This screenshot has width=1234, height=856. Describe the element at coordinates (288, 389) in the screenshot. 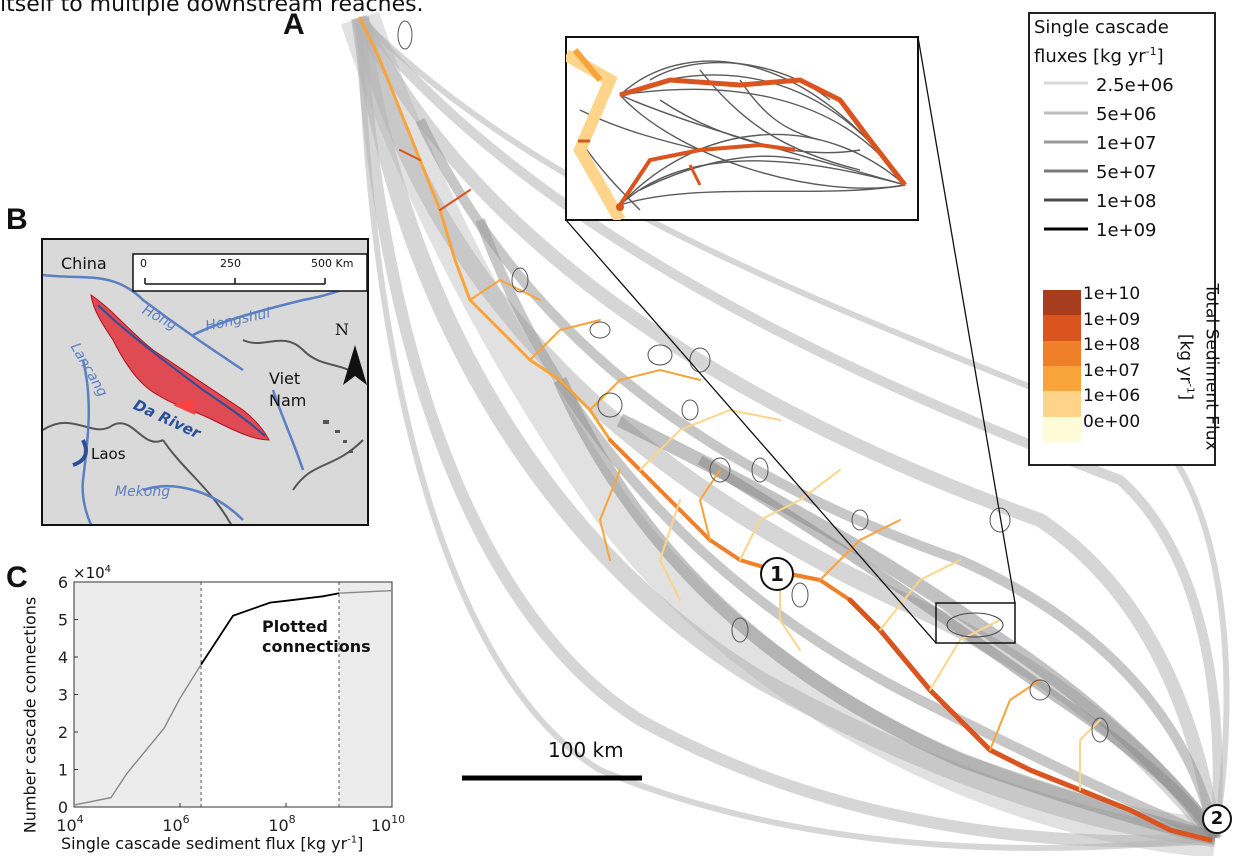

I see `map-label-viet-nam: Viet Nam` at that location.